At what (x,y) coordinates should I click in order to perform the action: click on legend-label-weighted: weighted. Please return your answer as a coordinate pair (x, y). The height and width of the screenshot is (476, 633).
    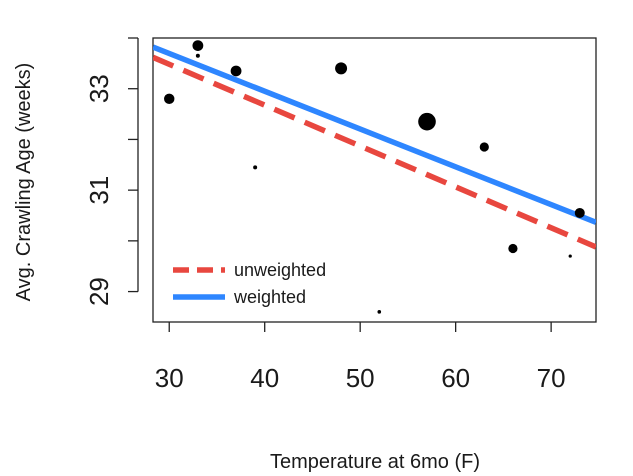
    Looking at the image, I should click on (269, 297).